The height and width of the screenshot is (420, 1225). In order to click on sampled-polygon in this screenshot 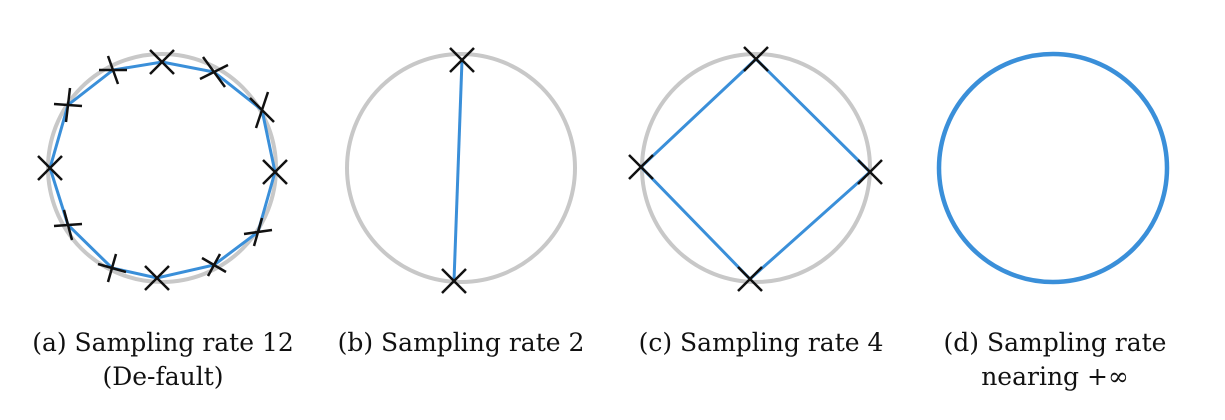, I will do `click(162, 170)`.